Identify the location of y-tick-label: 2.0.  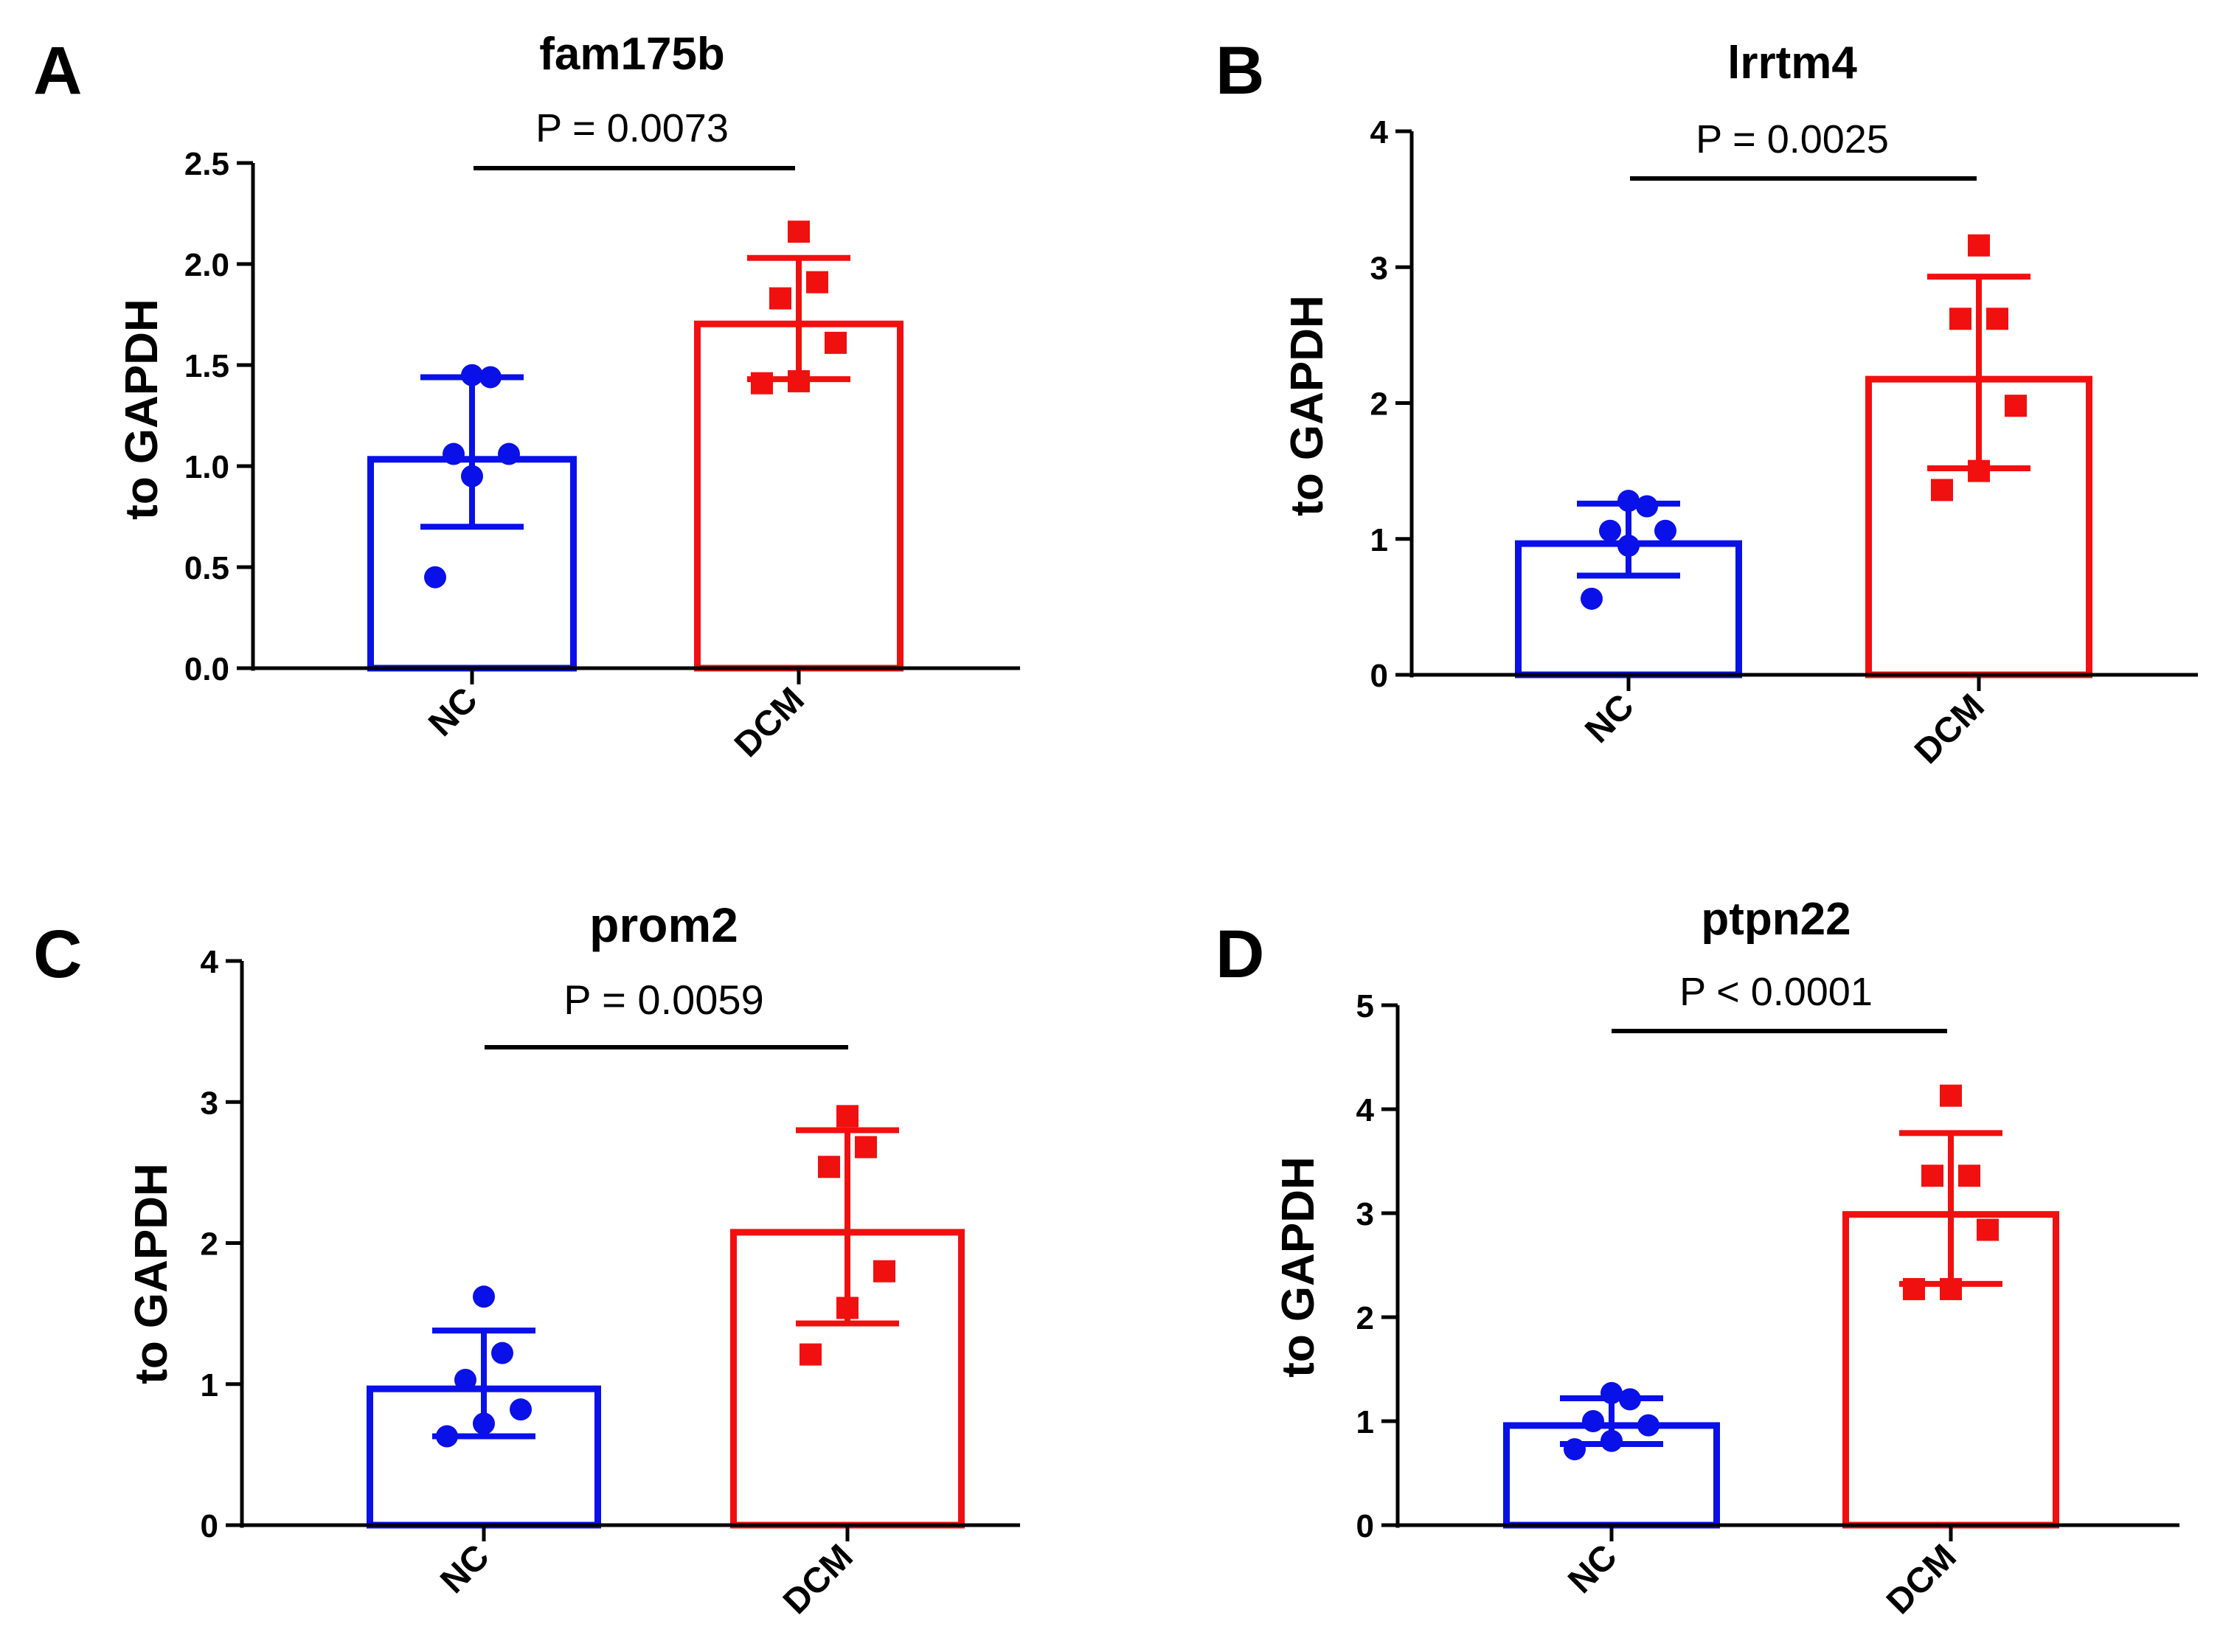
(207, 265).